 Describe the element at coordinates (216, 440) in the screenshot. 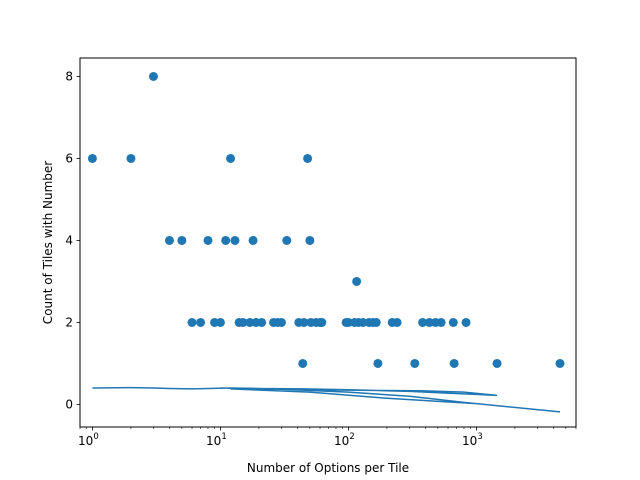

I see `x-tick-label: 10¹` at that location.